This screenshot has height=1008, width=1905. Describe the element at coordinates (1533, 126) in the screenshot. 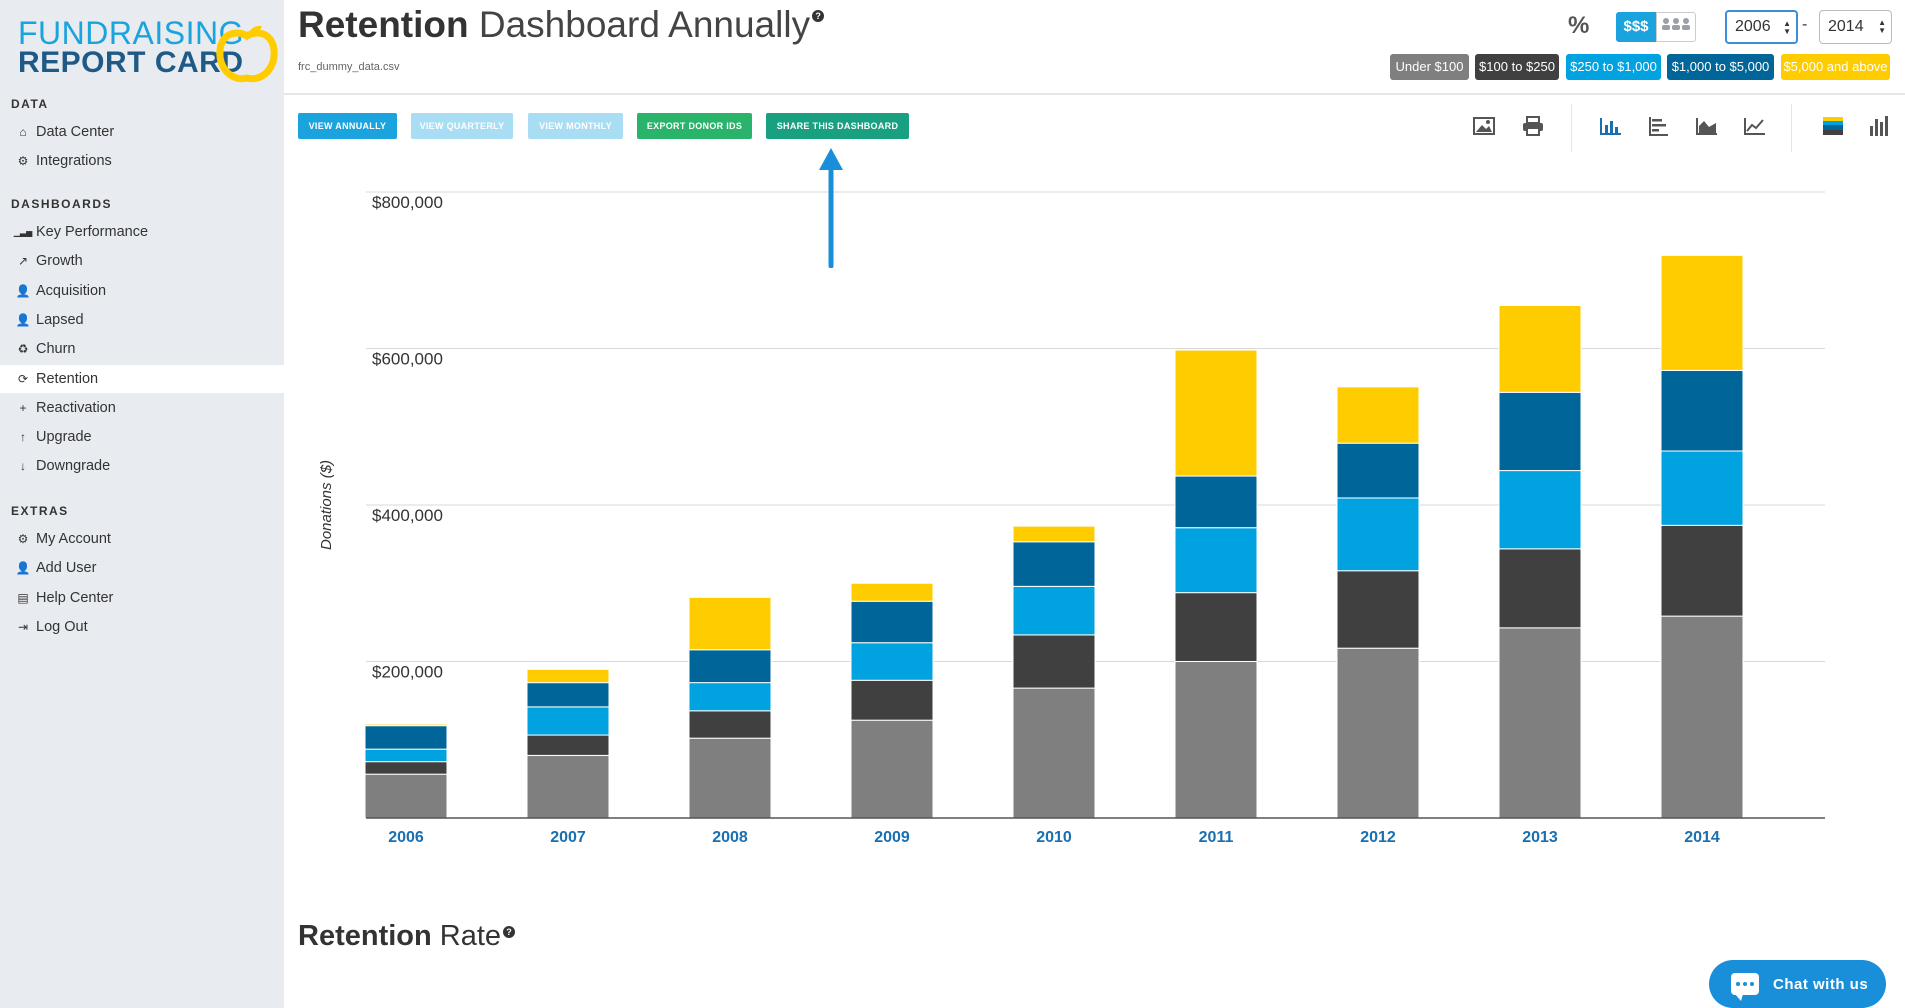

I see `print-icon` at that location.